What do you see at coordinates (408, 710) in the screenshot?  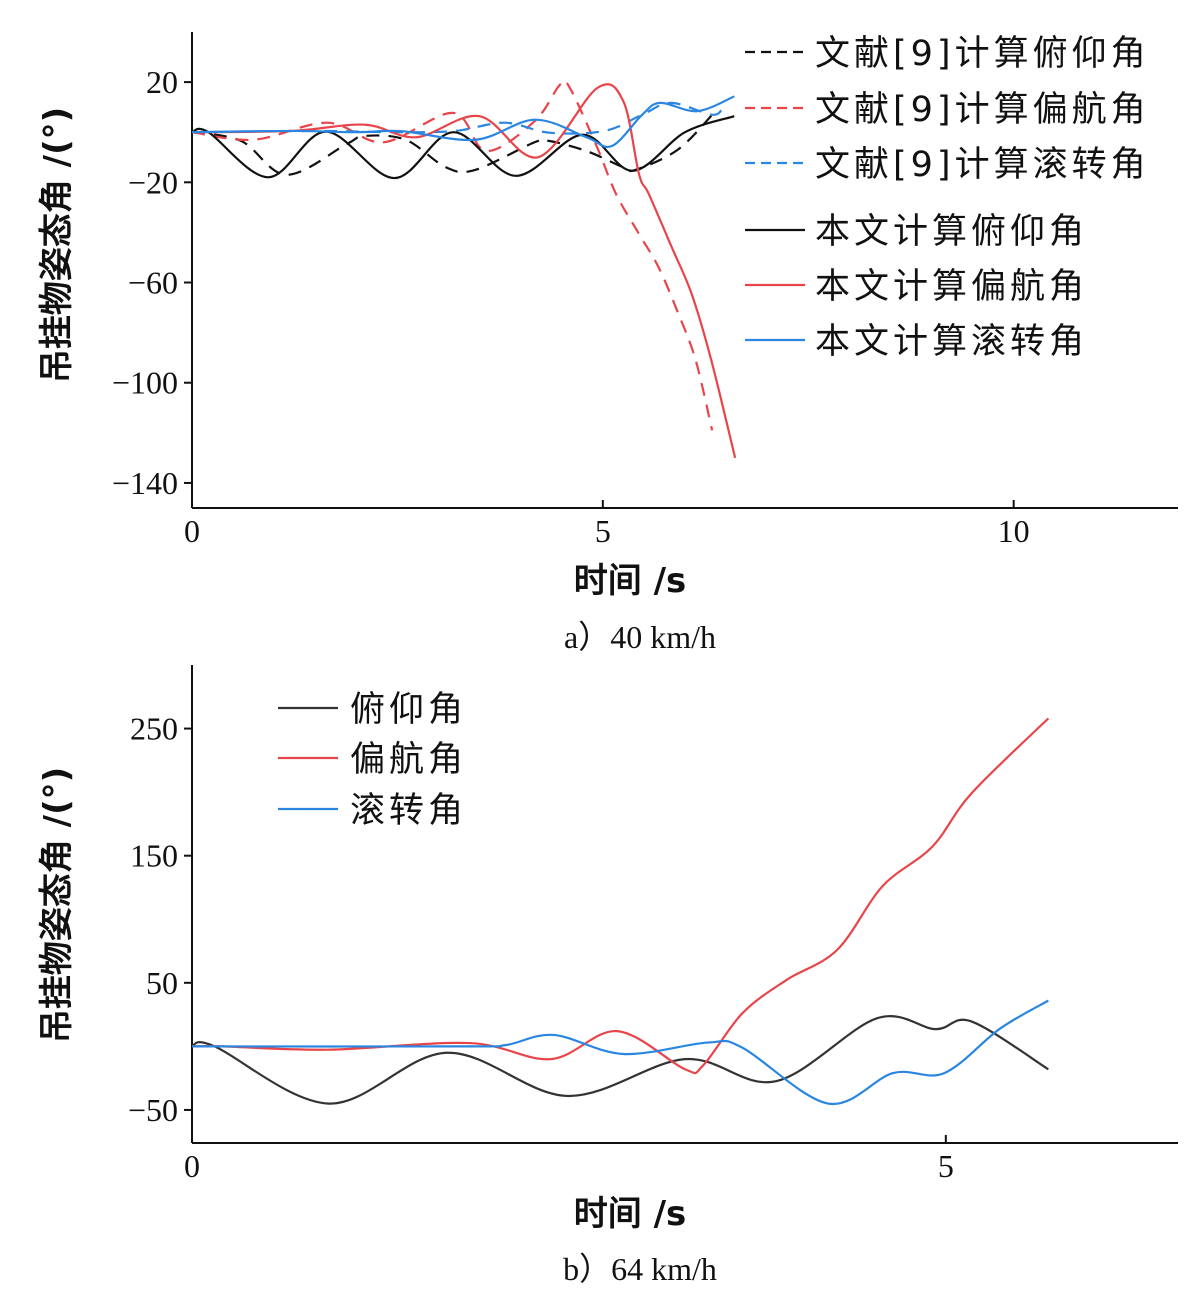 I see `legend-label-0: 俯仰角` at bounding box center [408, 710].